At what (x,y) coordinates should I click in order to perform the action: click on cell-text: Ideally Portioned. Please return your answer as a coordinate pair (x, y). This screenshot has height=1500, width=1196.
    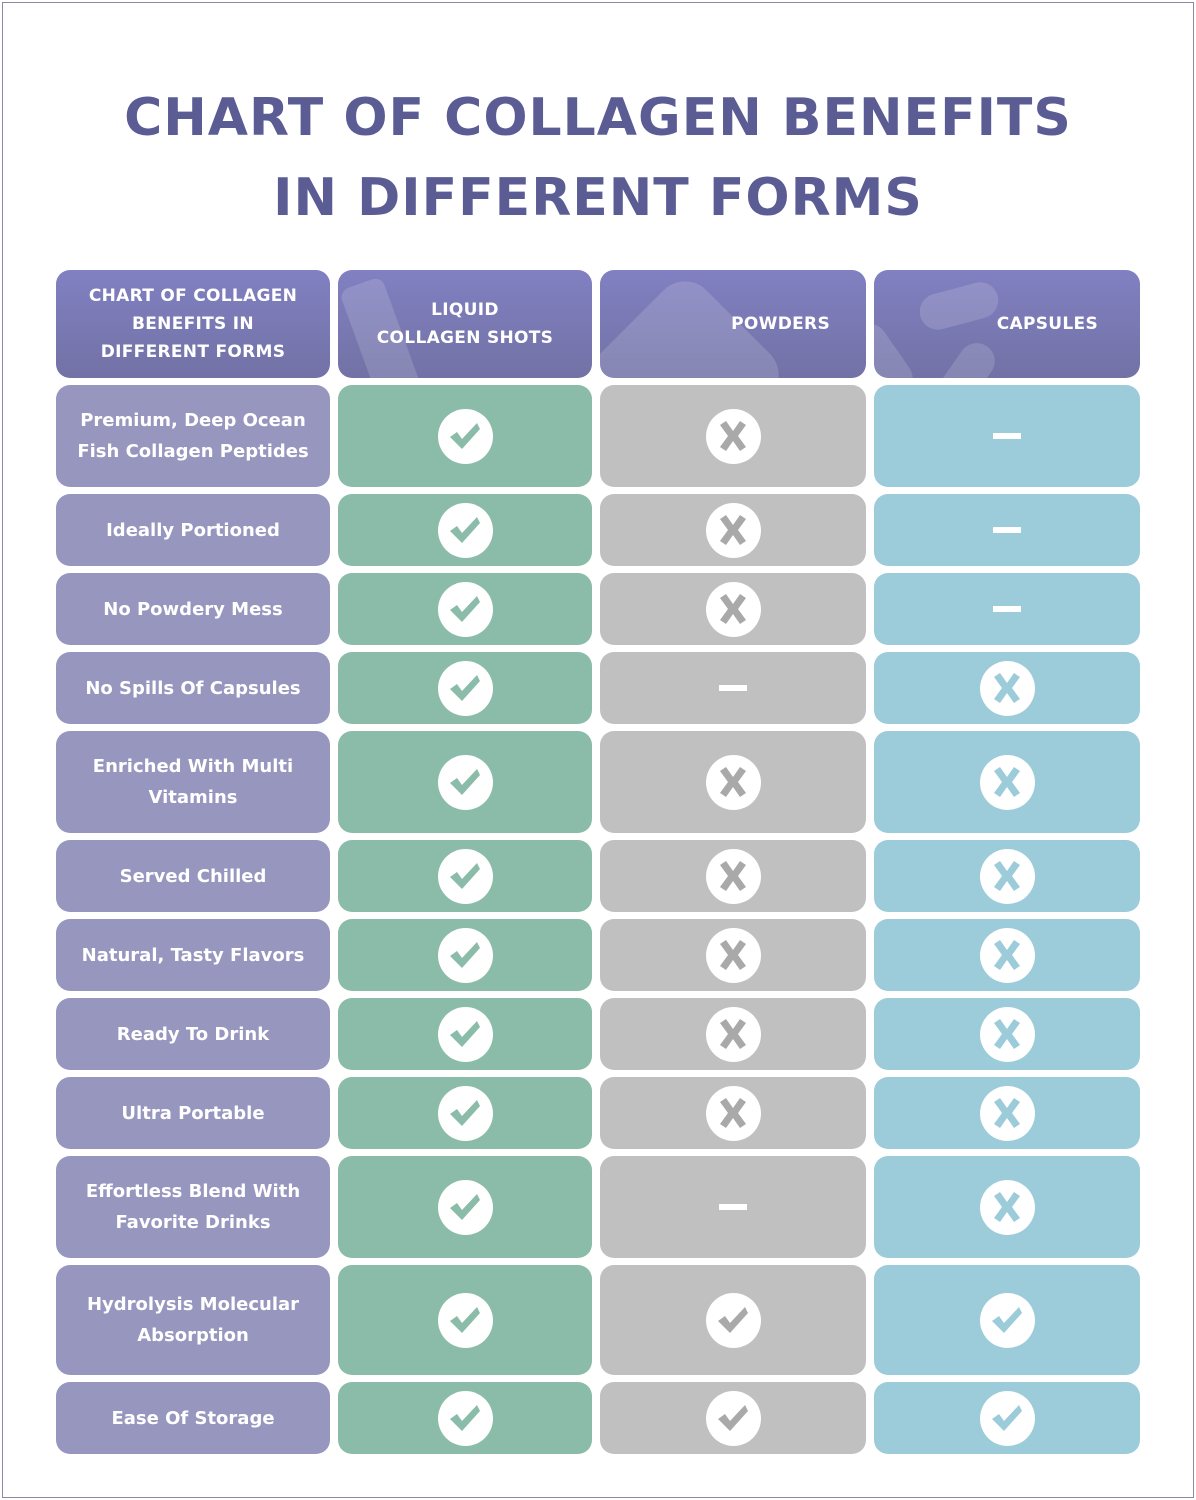
    Looking at the image, I should click on (193, 530).